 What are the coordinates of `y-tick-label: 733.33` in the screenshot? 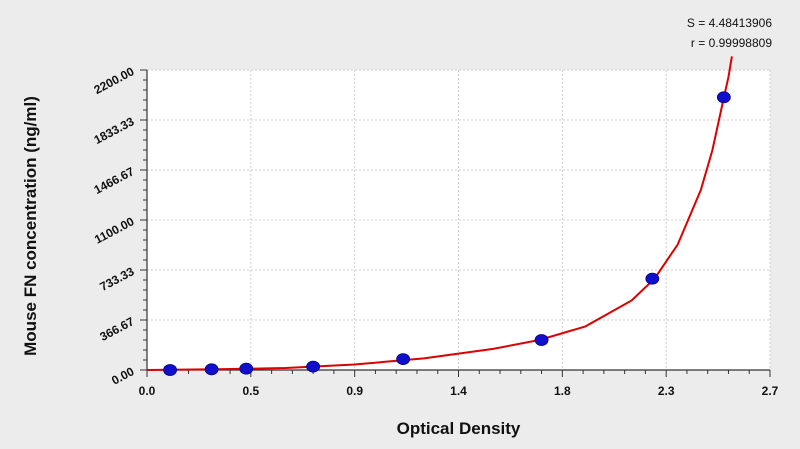 It's located at (116, 279).